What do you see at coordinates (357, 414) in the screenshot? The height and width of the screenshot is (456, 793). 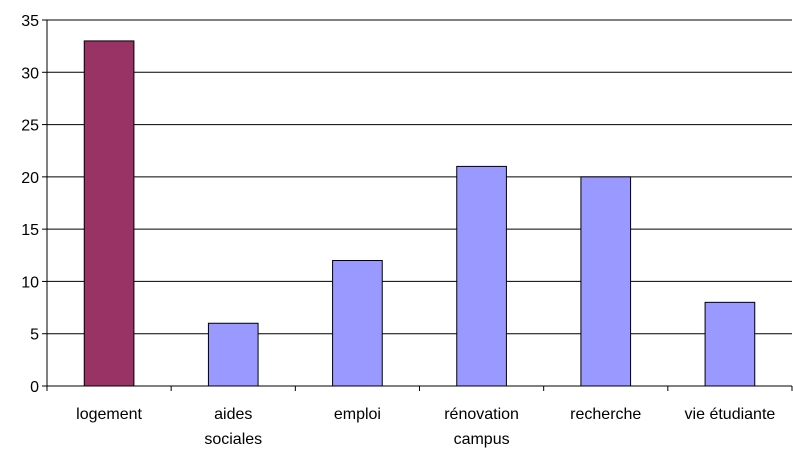 I see `x-tick-label: emploi` at bounding box center [357, 414].